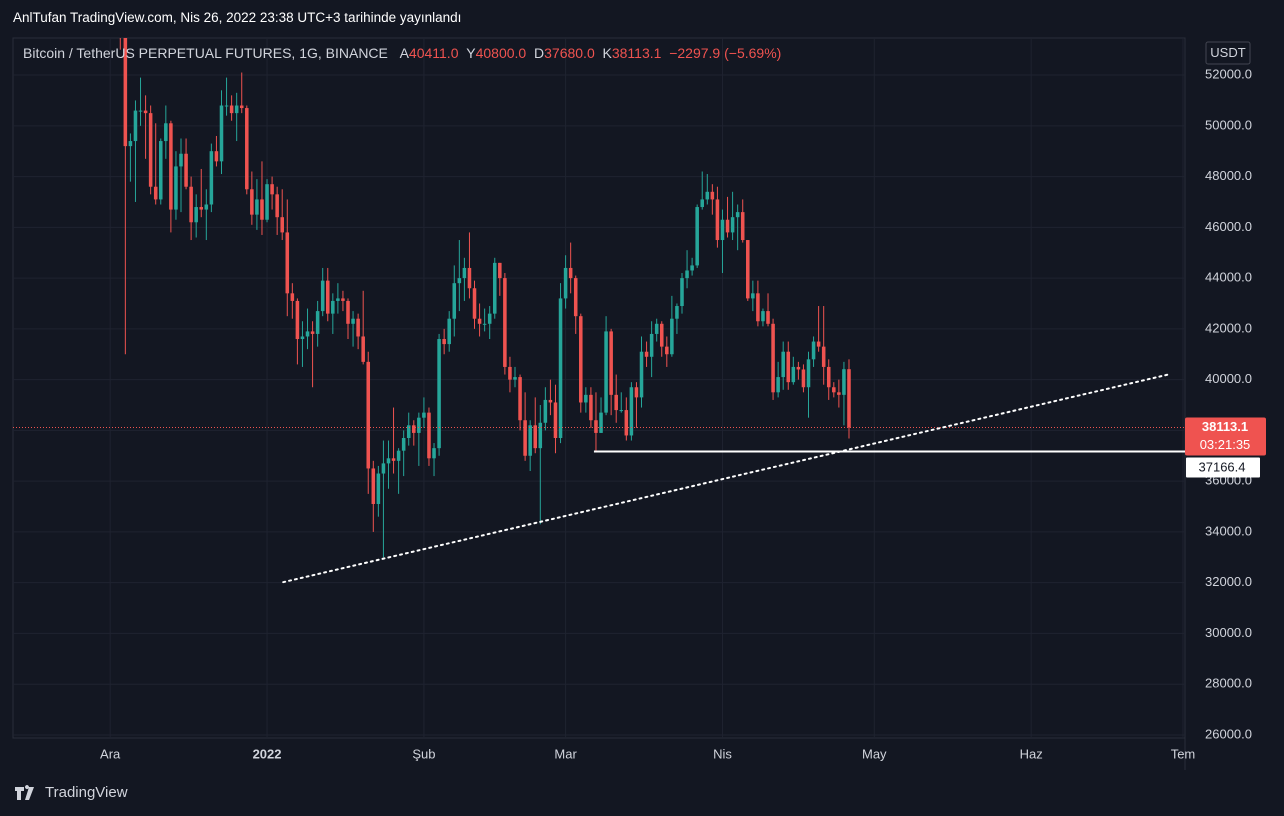  I want to click on x-tick-label: Tem, so click(1183, 753).